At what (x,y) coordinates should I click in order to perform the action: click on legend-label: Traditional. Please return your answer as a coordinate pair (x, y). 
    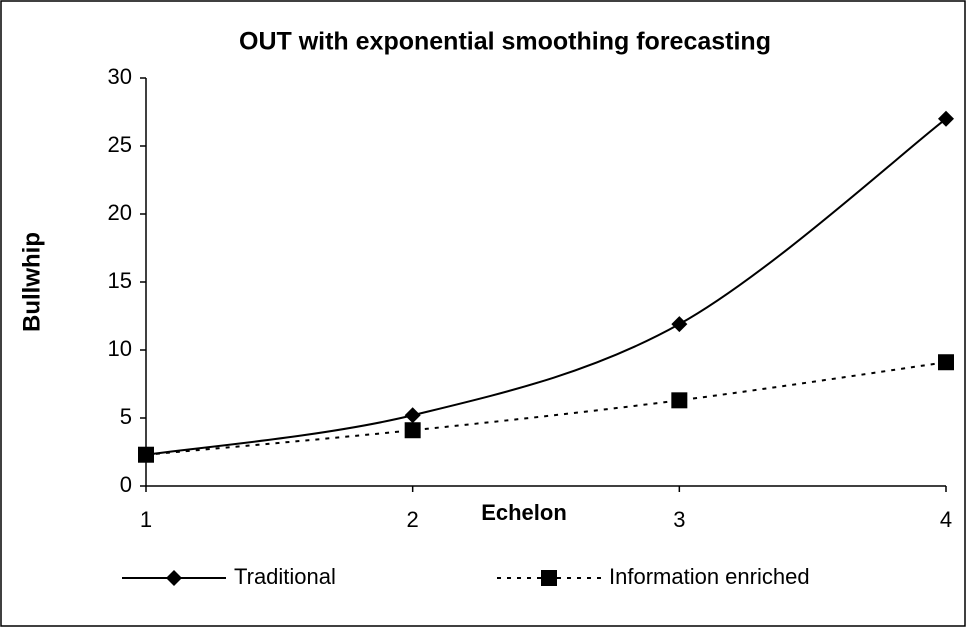
    Looking at the image, I should click on (285, 576).